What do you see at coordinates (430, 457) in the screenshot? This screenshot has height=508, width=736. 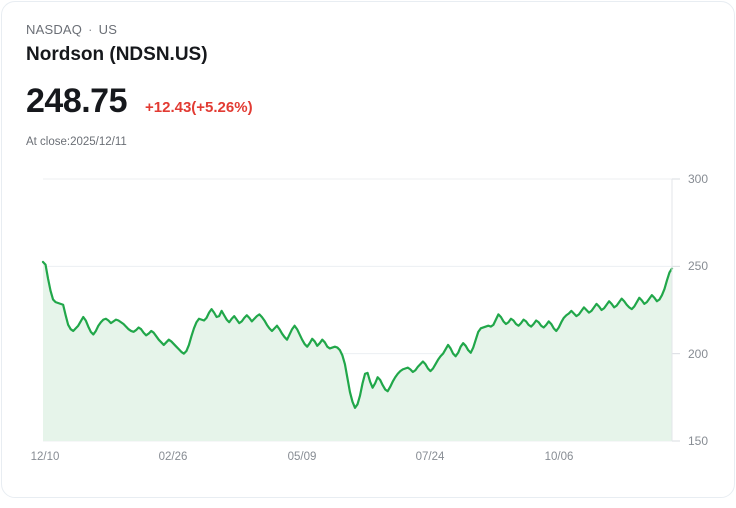 I see `x-axis-label: 07/24` at bounding box center [430, 457].